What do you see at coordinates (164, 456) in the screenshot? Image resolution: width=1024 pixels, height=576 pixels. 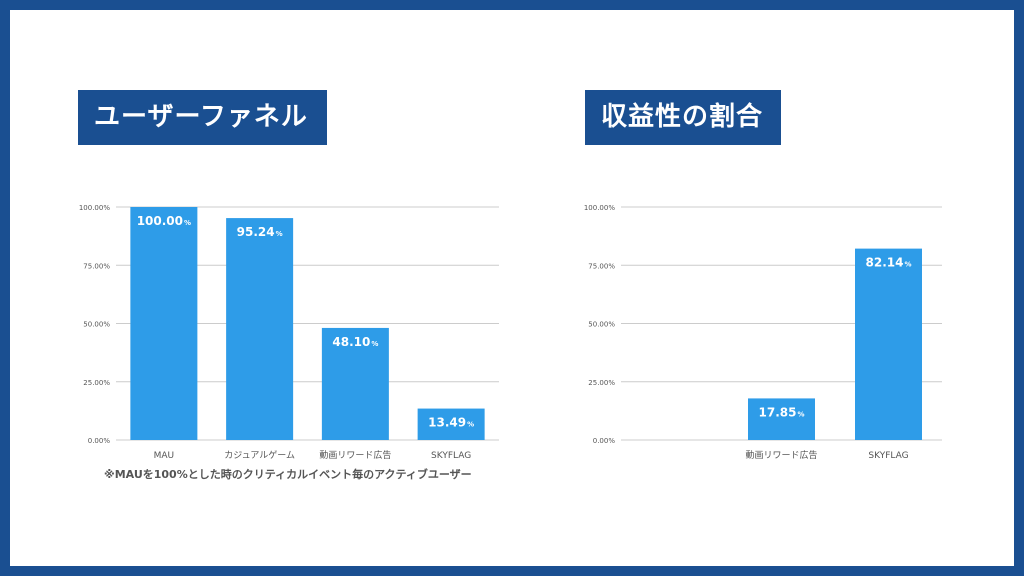 I see `funnel-category-label: MAU` at bounding box center [164, 456].